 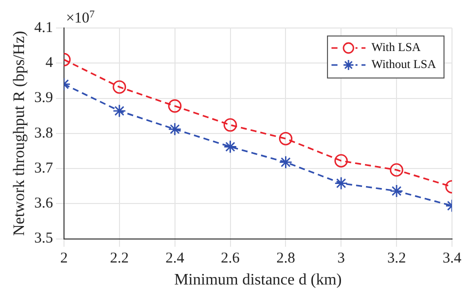 I want to click on legend-label: With LSA, so click(x=396, y=47).